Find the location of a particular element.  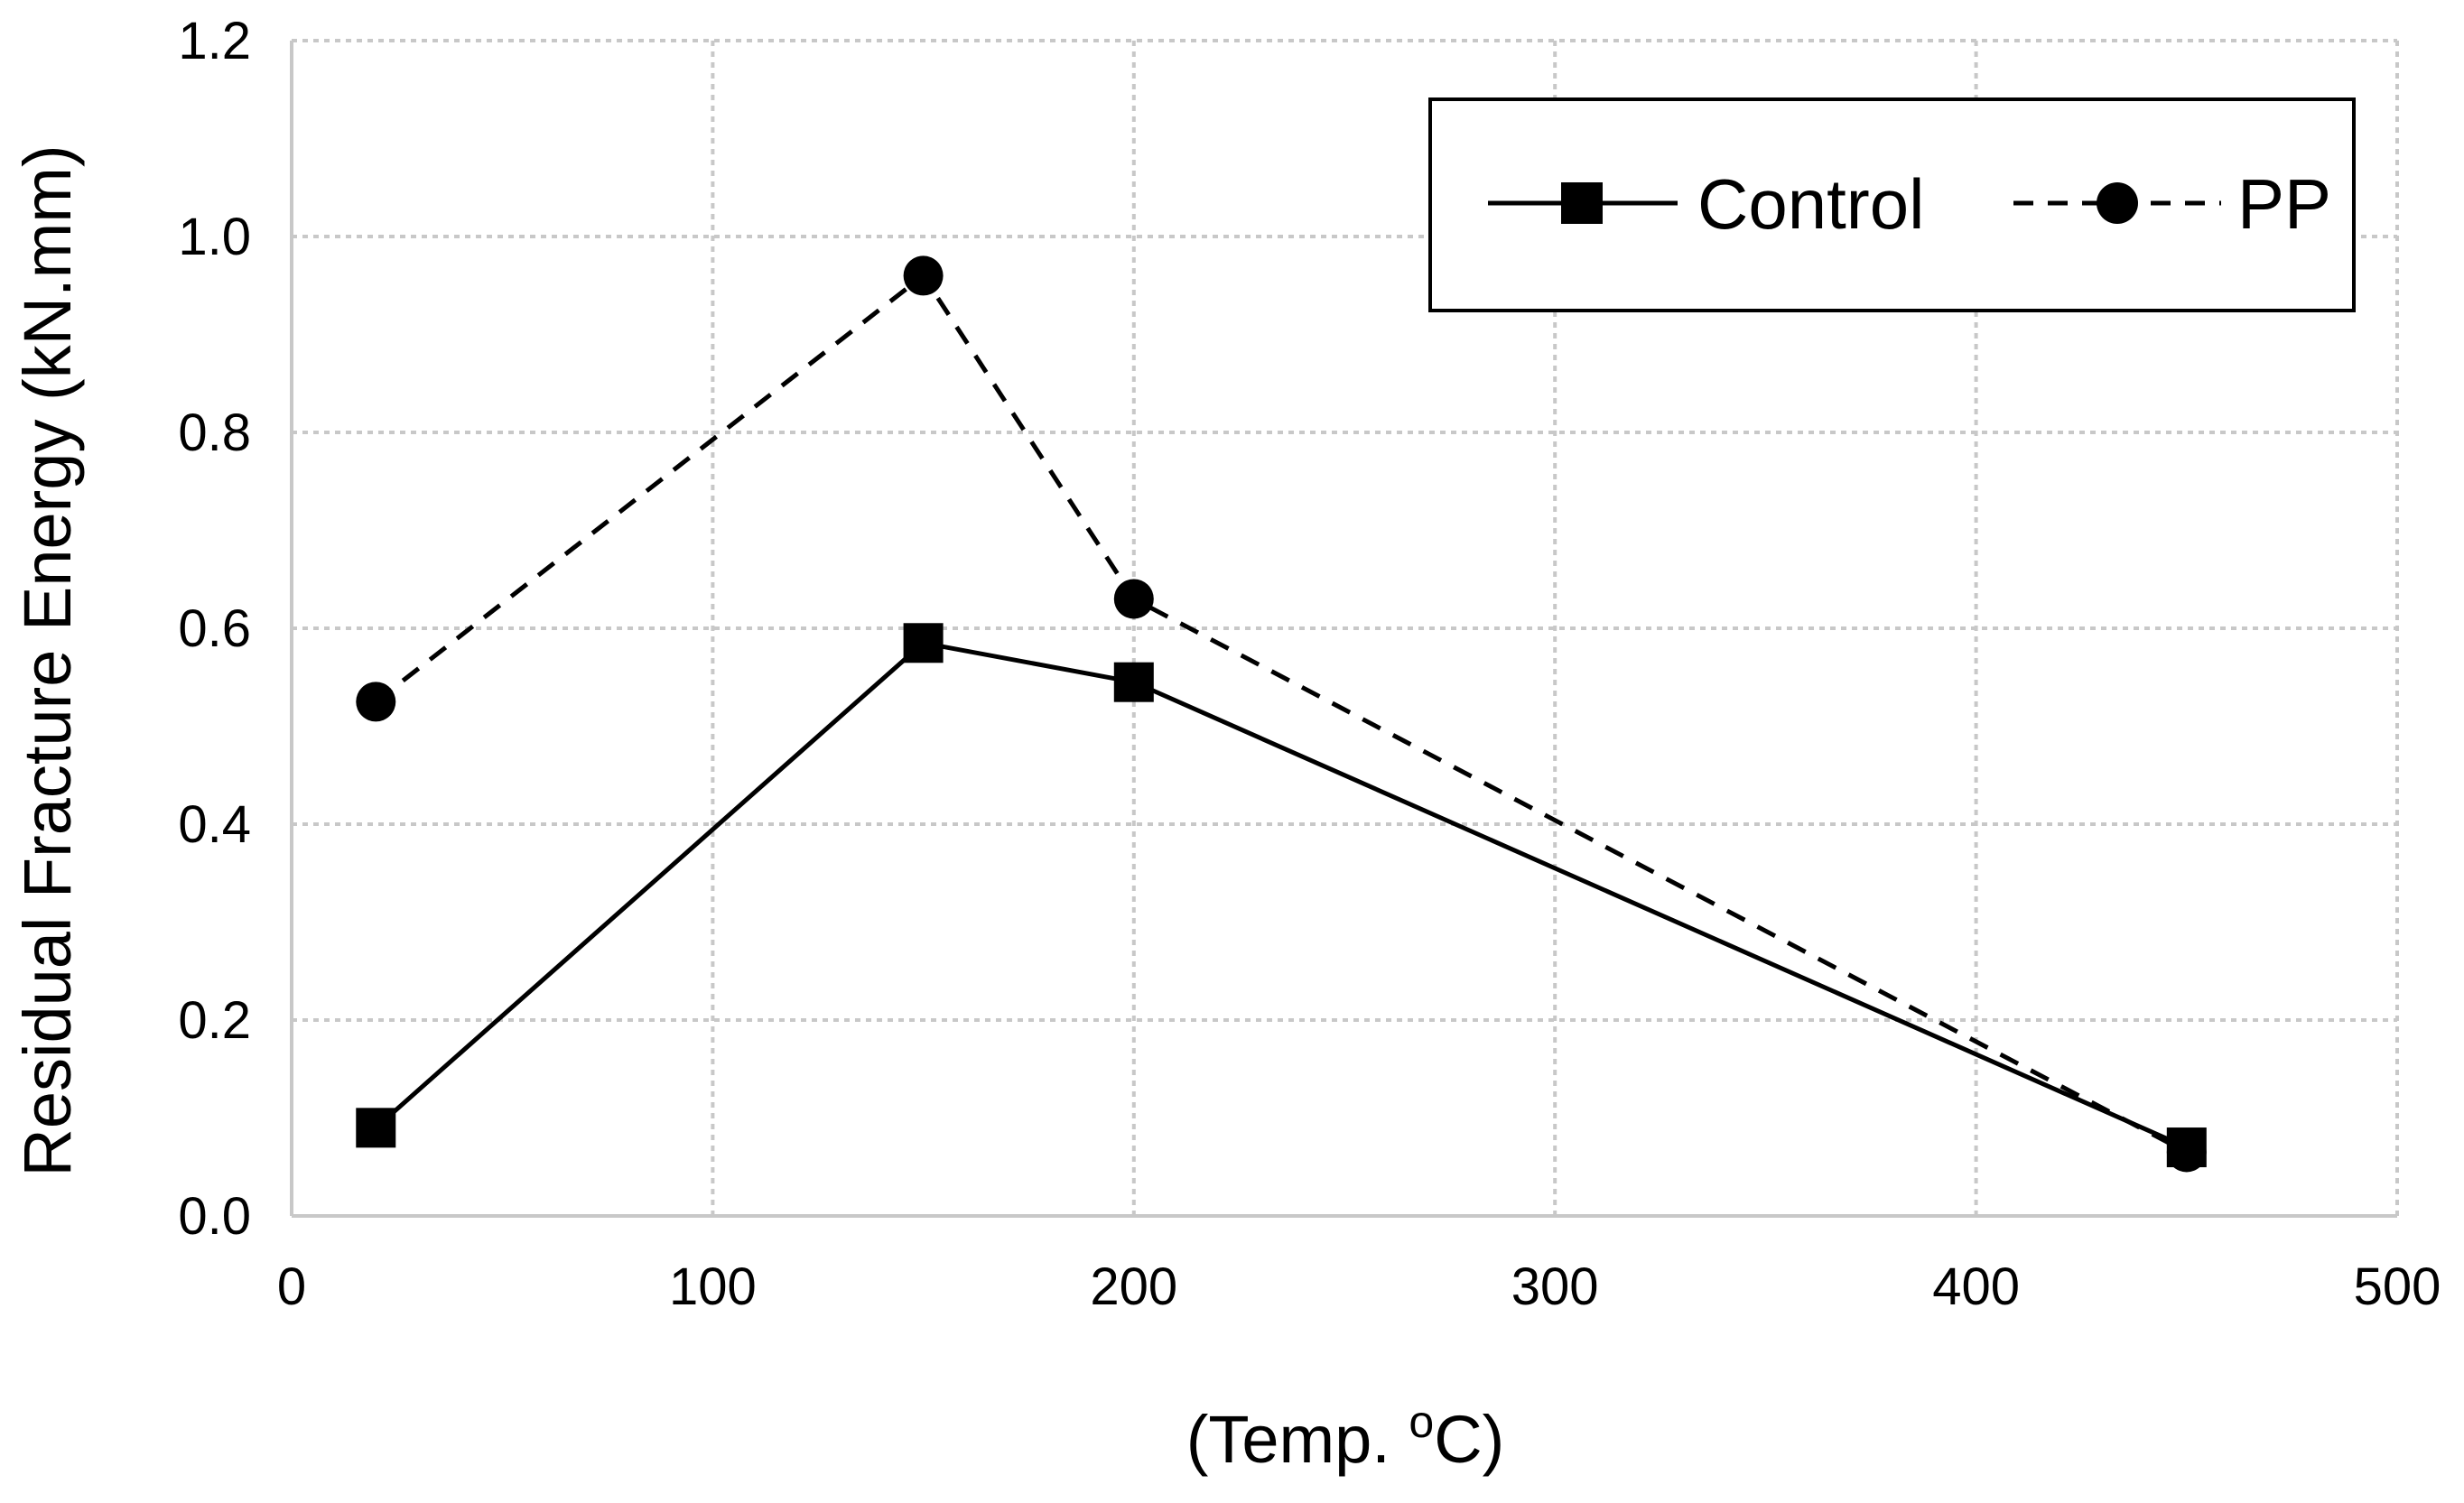

legend: Control PP is located at coordinates (1892, 204).